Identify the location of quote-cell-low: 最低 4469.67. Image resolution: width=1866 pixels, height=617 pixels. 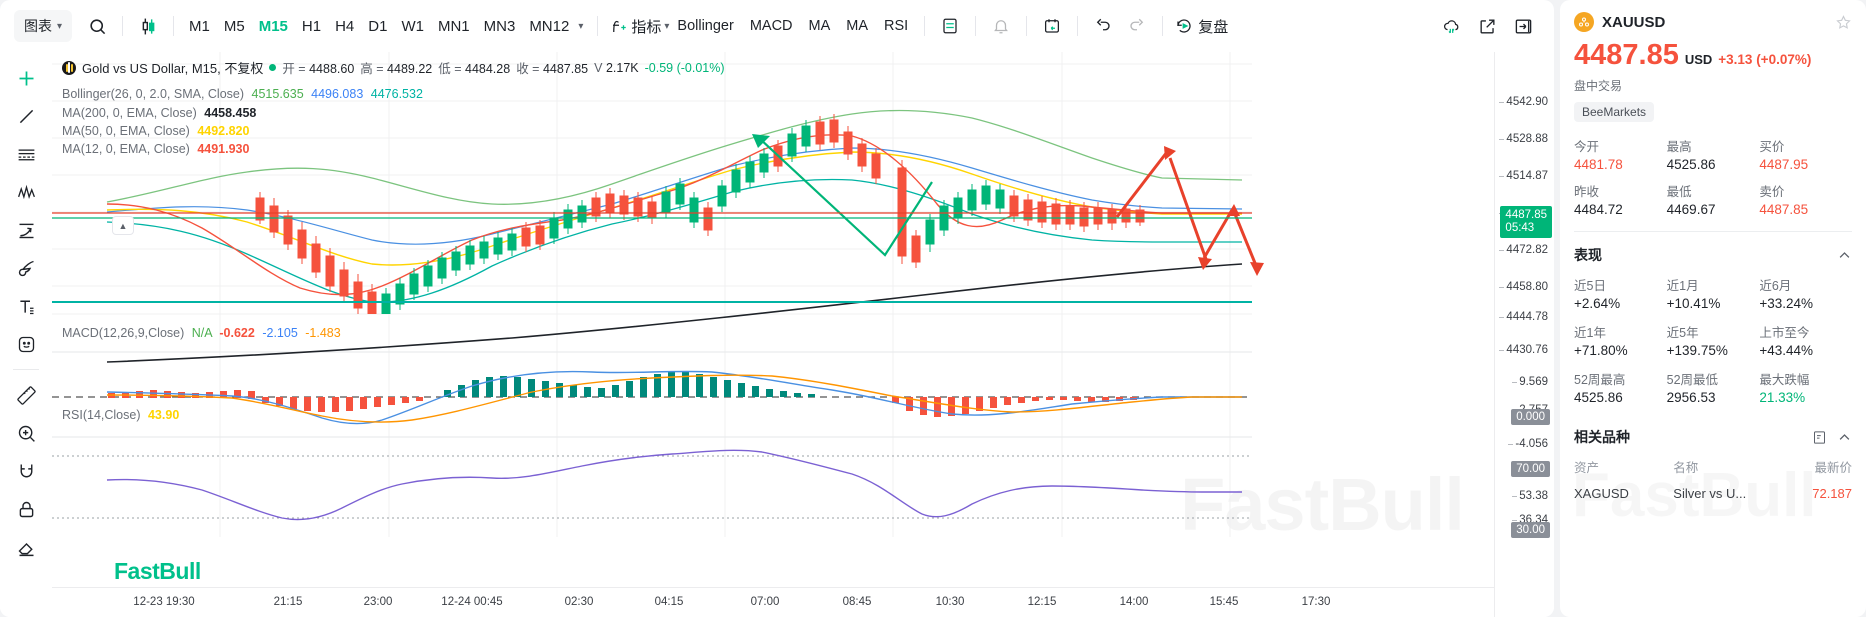
(1713, 199).